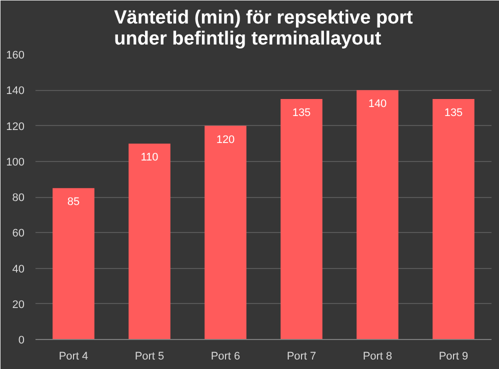  Describe the element at coordinates (264, 29) in the screenshot. I see `chart-title: Väntetid (min) för repsektive port under befintlig terminallayout` at that location.